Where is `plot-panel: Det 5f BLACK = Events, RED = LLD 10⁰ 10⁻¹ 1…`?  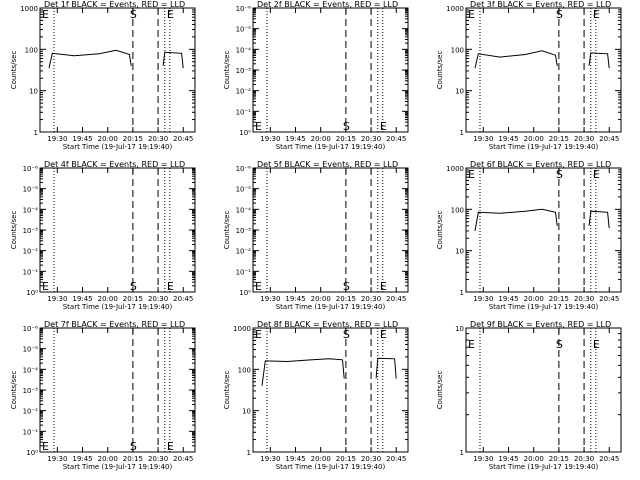
plot-panel: Det 5f BLACK = Events, RED = LLD 10⁰ 10⁻¹ 1… is located at coordinates (316, 235).